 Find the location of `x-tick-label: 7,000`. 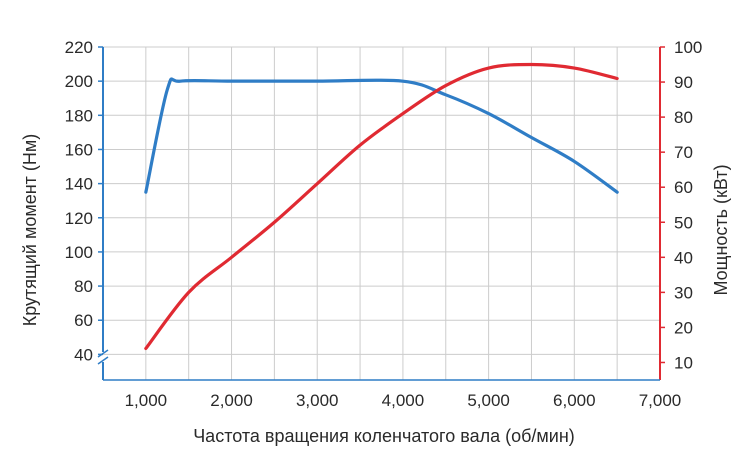

x-tick-label: 7,000 is located at coordinates (660, 400).